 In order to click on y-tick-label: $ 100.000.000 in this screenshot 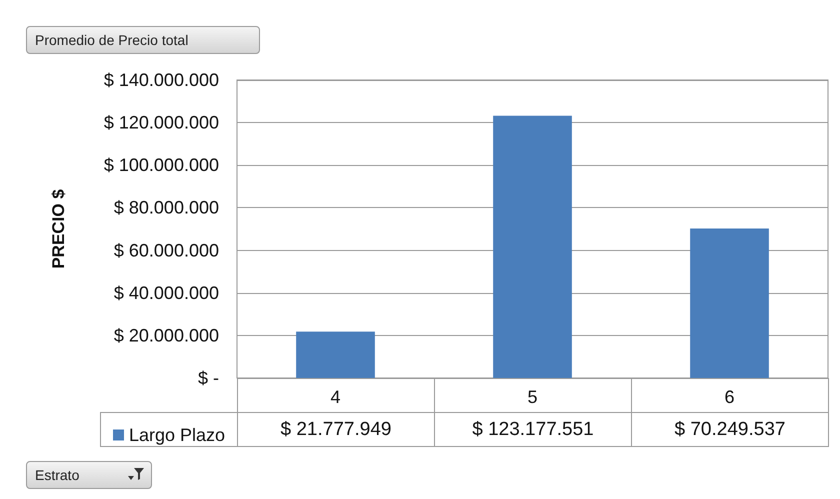, I will do `click(161, 165)`.